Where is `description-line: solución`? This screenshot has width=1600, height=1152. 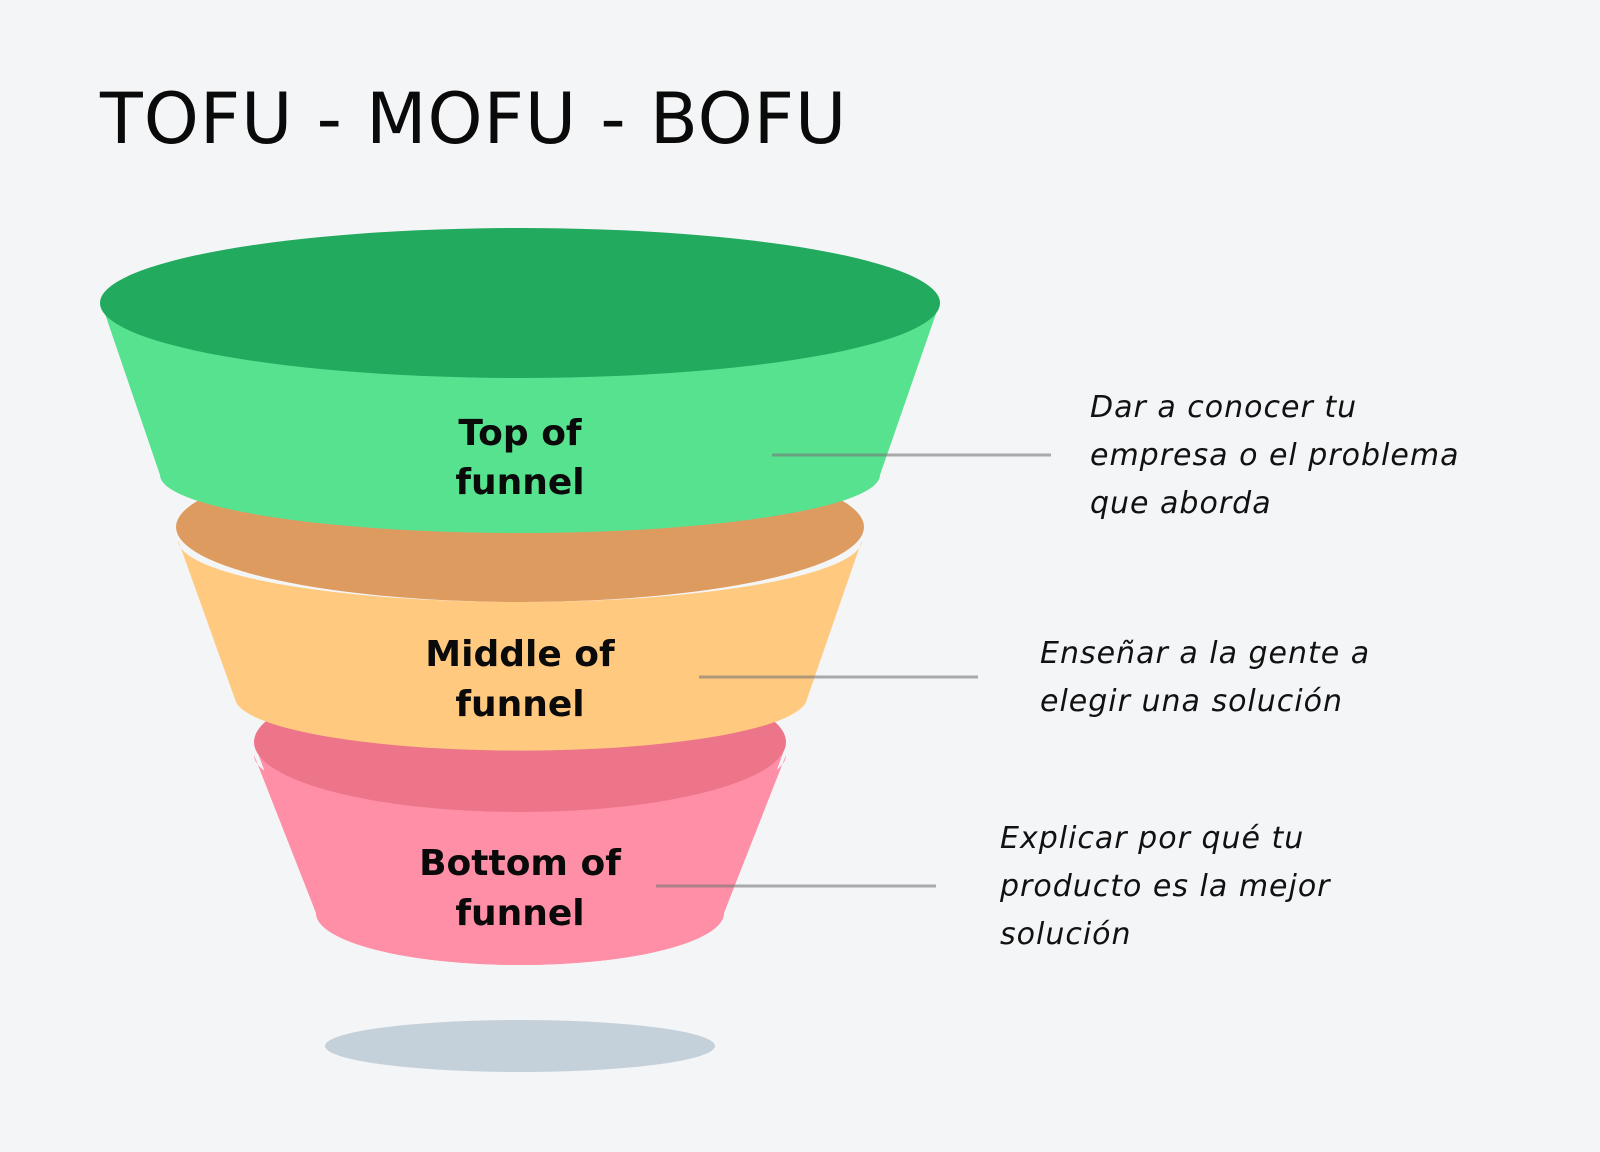
description-line: solución is located at coordinates (1066, 934).